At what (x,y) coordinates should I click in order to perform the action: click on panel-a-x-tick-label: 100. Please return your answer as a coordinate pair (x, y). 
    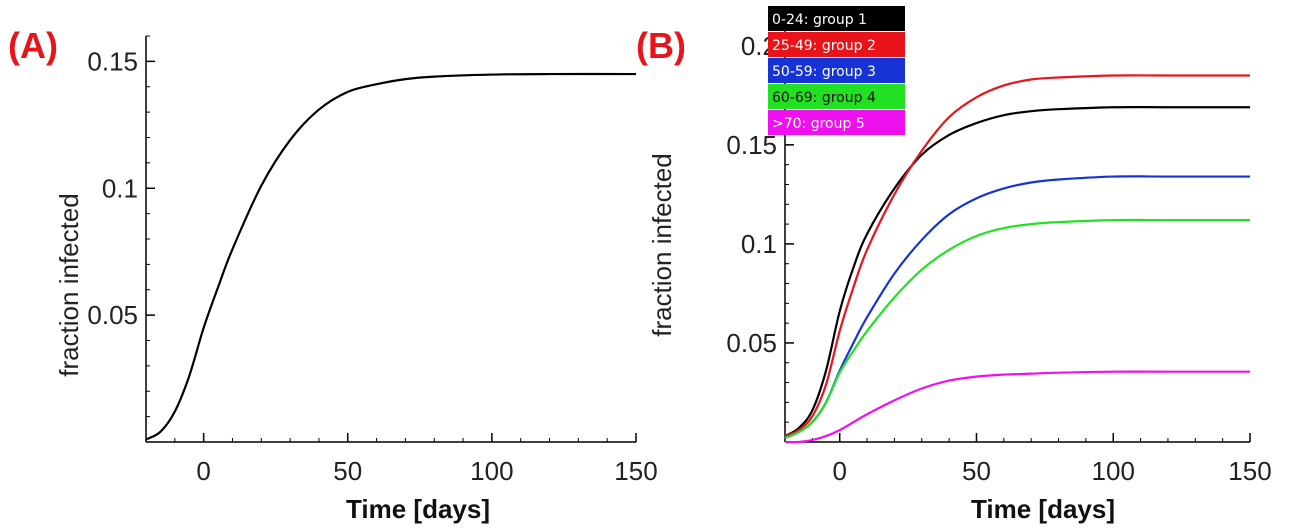
    Looking at the image, I should click on (491, 471).